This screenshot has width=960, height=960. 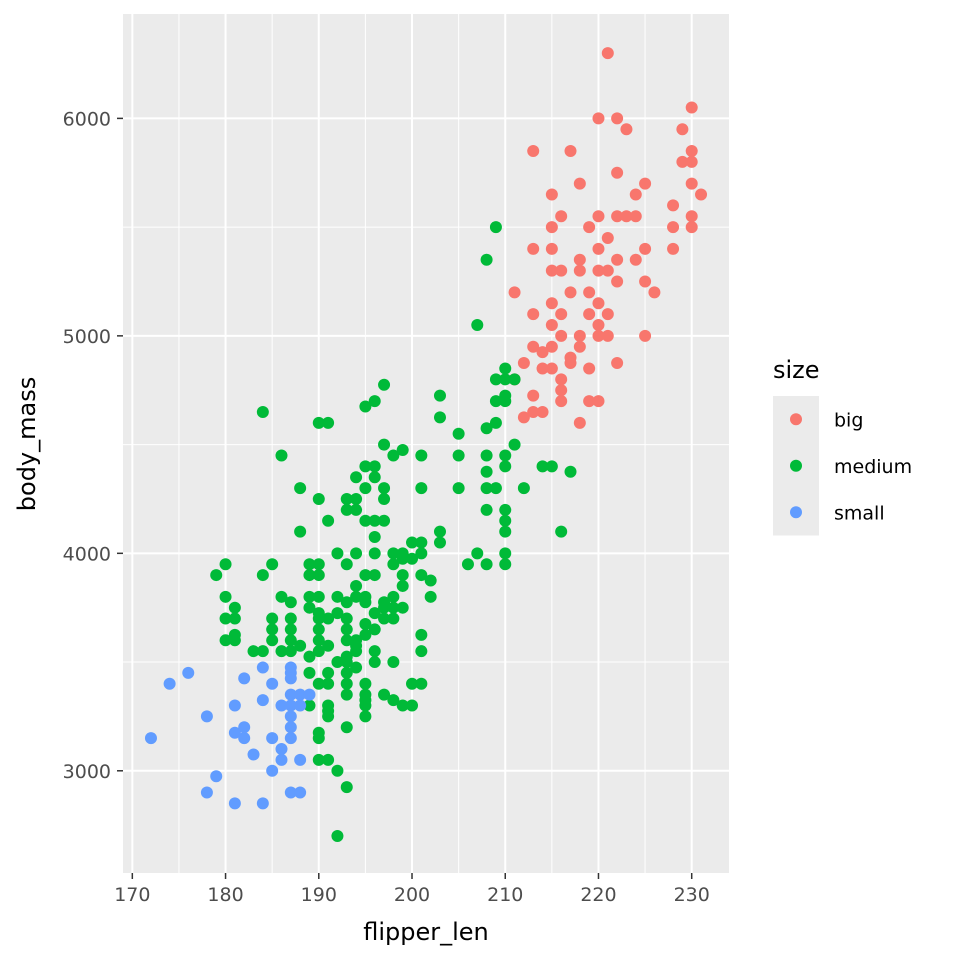 I want to click on x-tick-label: 190, so click(x=319, y=895).